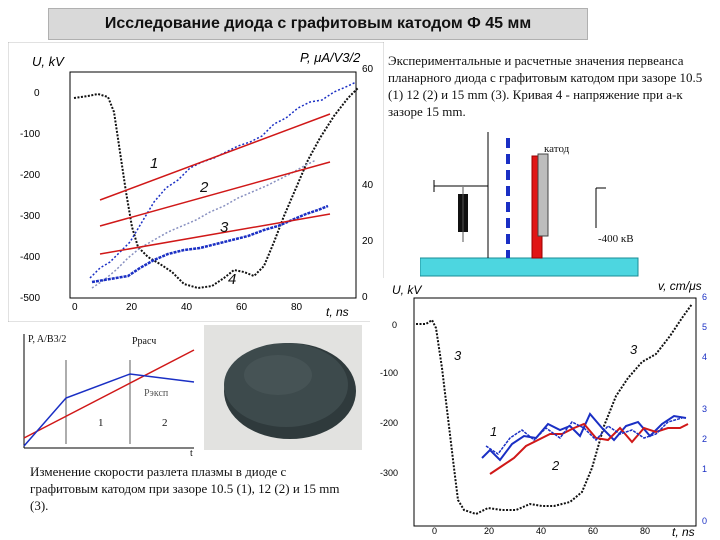  I want to click on main-right-axis-label: P, μA/V3/2, so click(330, 57).